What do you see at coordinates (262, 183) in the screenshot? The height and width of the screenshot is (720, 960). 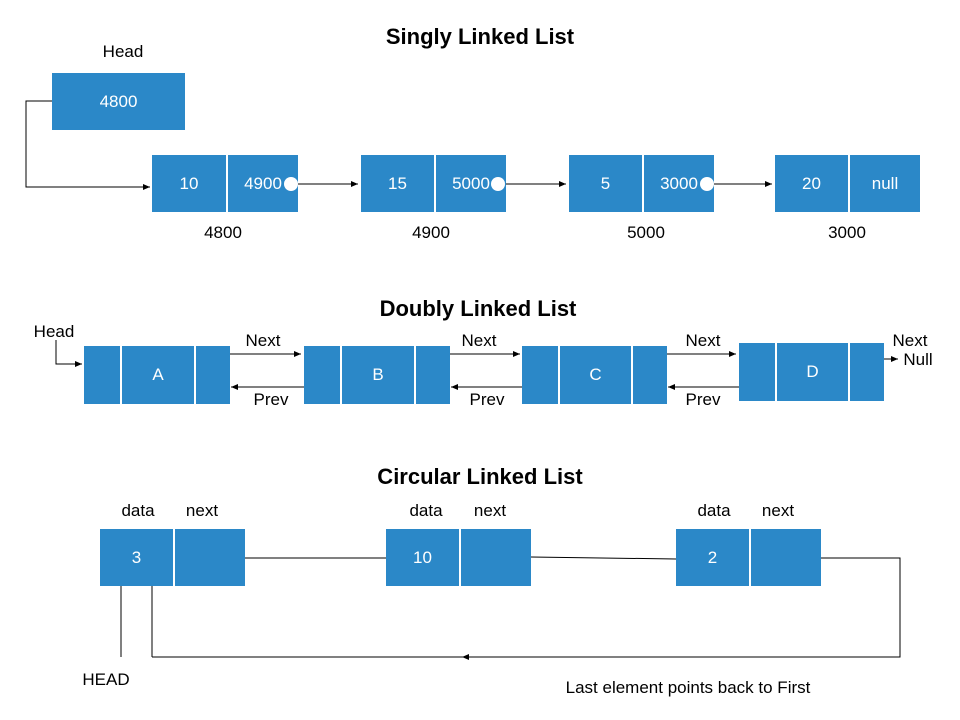 I see `singly-node-next: 4900` at bounding box center [262, 183].